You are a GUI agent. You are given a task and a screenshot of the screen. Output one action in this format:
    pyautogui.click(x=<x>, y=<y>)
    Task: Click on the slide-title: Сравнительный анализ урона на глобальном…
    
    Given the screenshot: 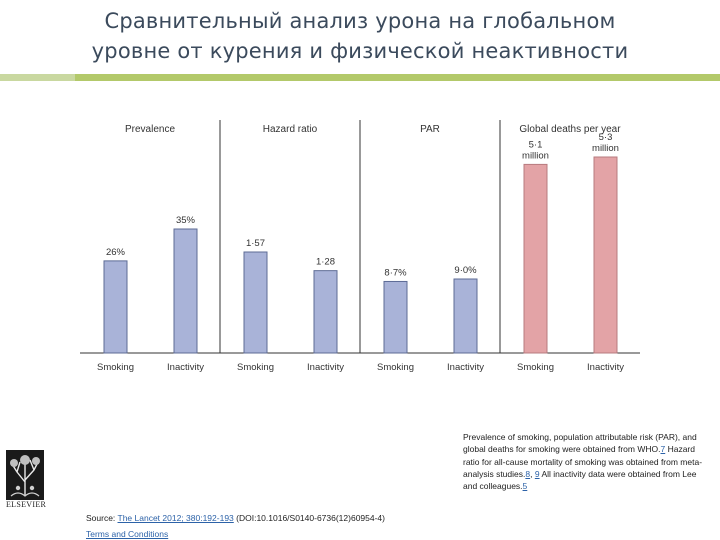 What is the action you would take?
    pyautogui.click(x=360, y=36)
    